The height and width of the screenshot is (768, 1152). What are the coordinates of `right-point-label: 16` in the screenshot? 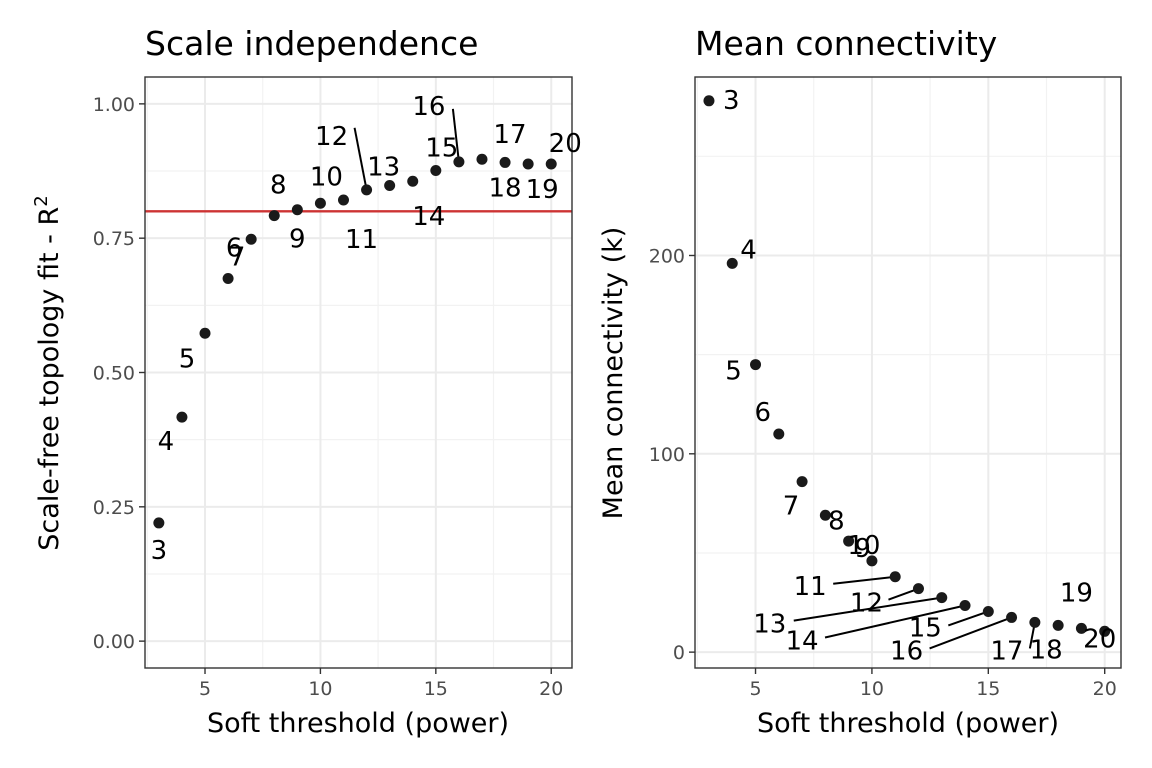 It's located at (906, 651).